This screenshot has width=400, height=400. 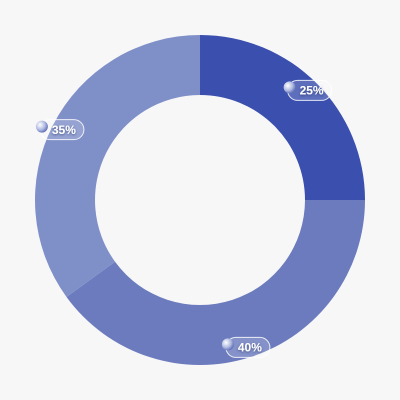 I want to click on value-label-text: 40%, so click(x=250, y=348).